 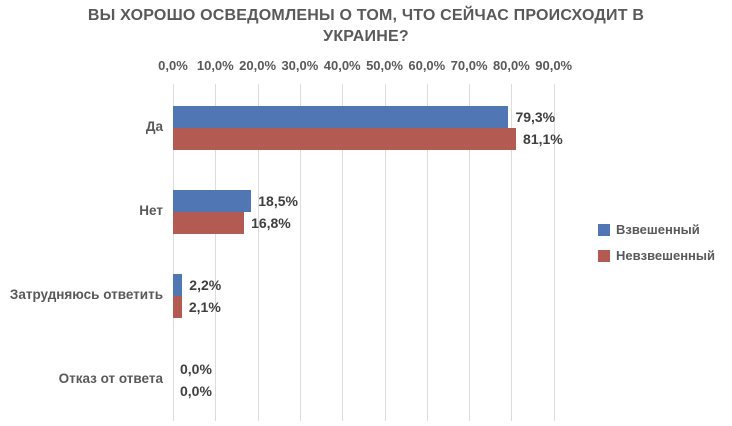 I want to click on x-axis-tick-label: 90,0%, so click(x=554, y=65).